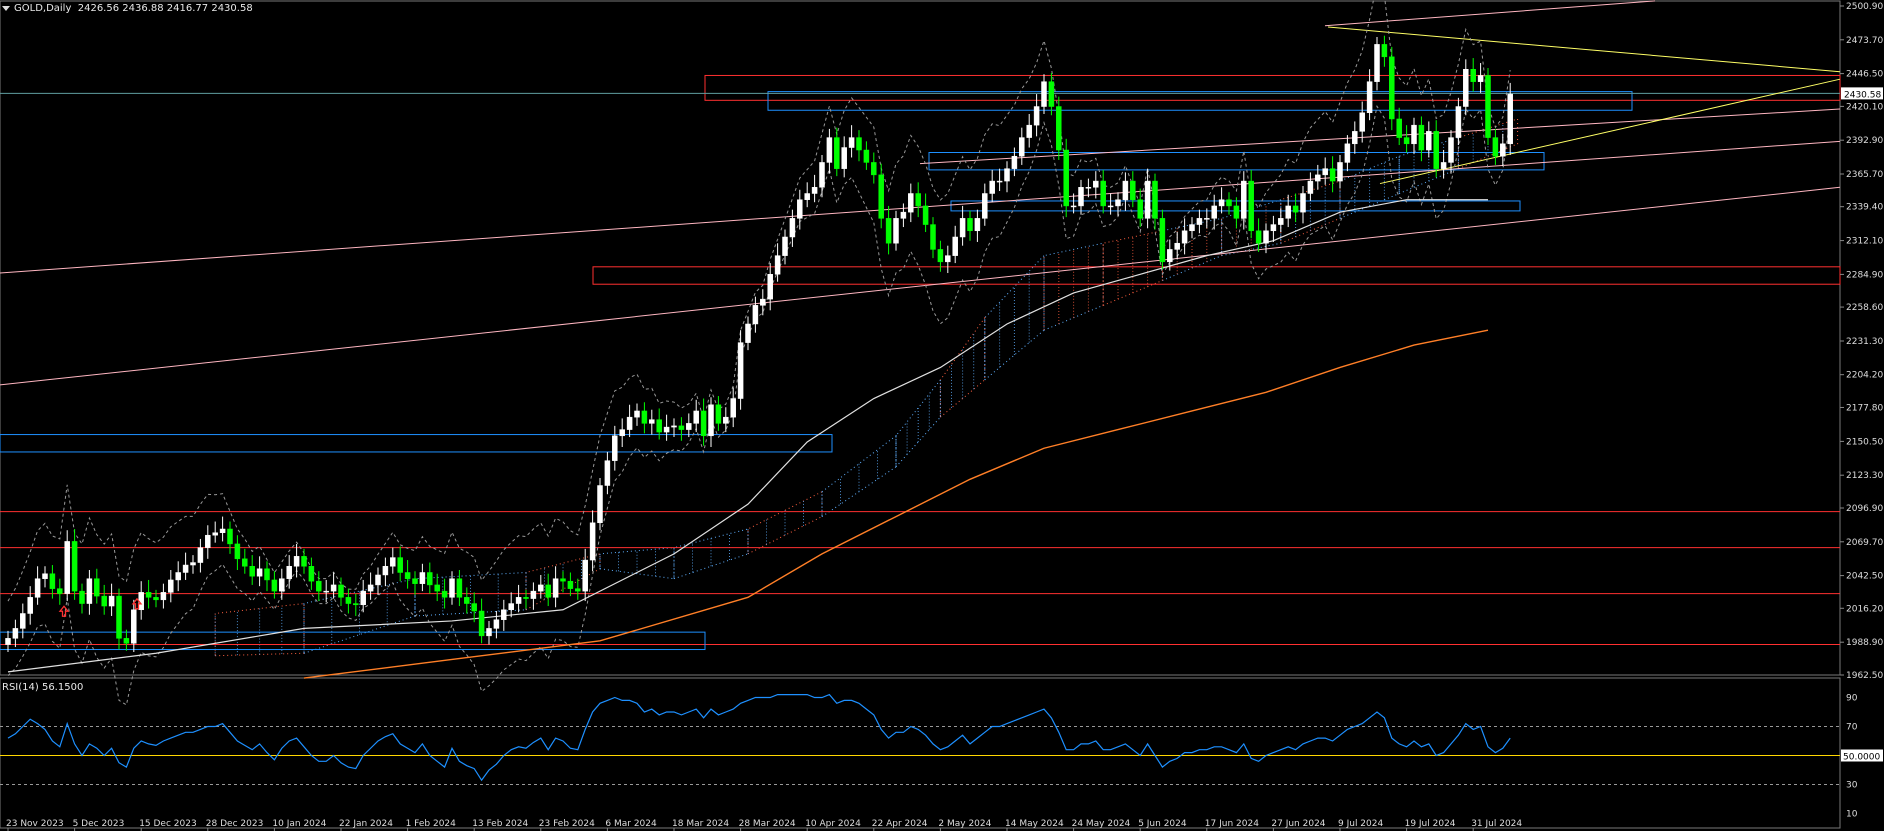  What do you see at coordinates (833, 824) in the screenshot?
I see `x-axis-label: 10 Apr 2024` at bounding box center [833, 824].